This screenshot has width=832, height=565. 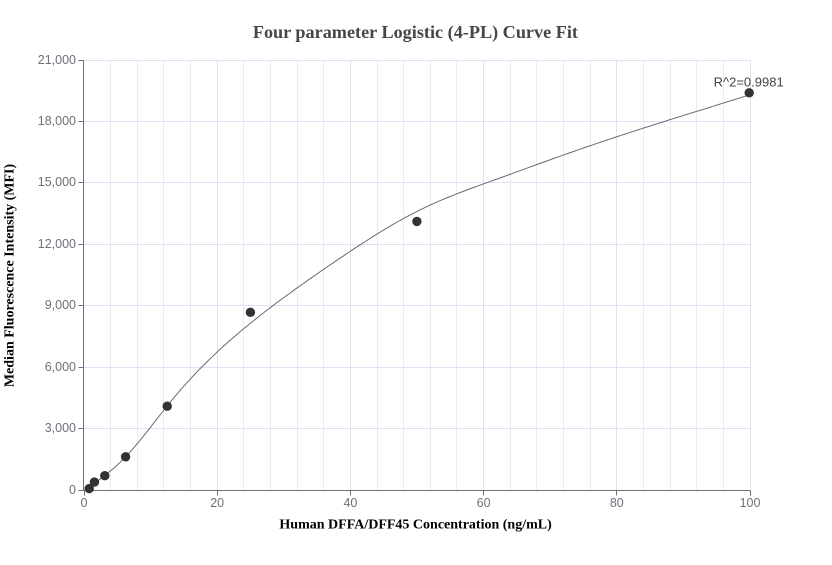 What do you see at coordinates (57, 182) in the screenshot?
I see `svg-text: 15,000` at bounding box center [57, 182].